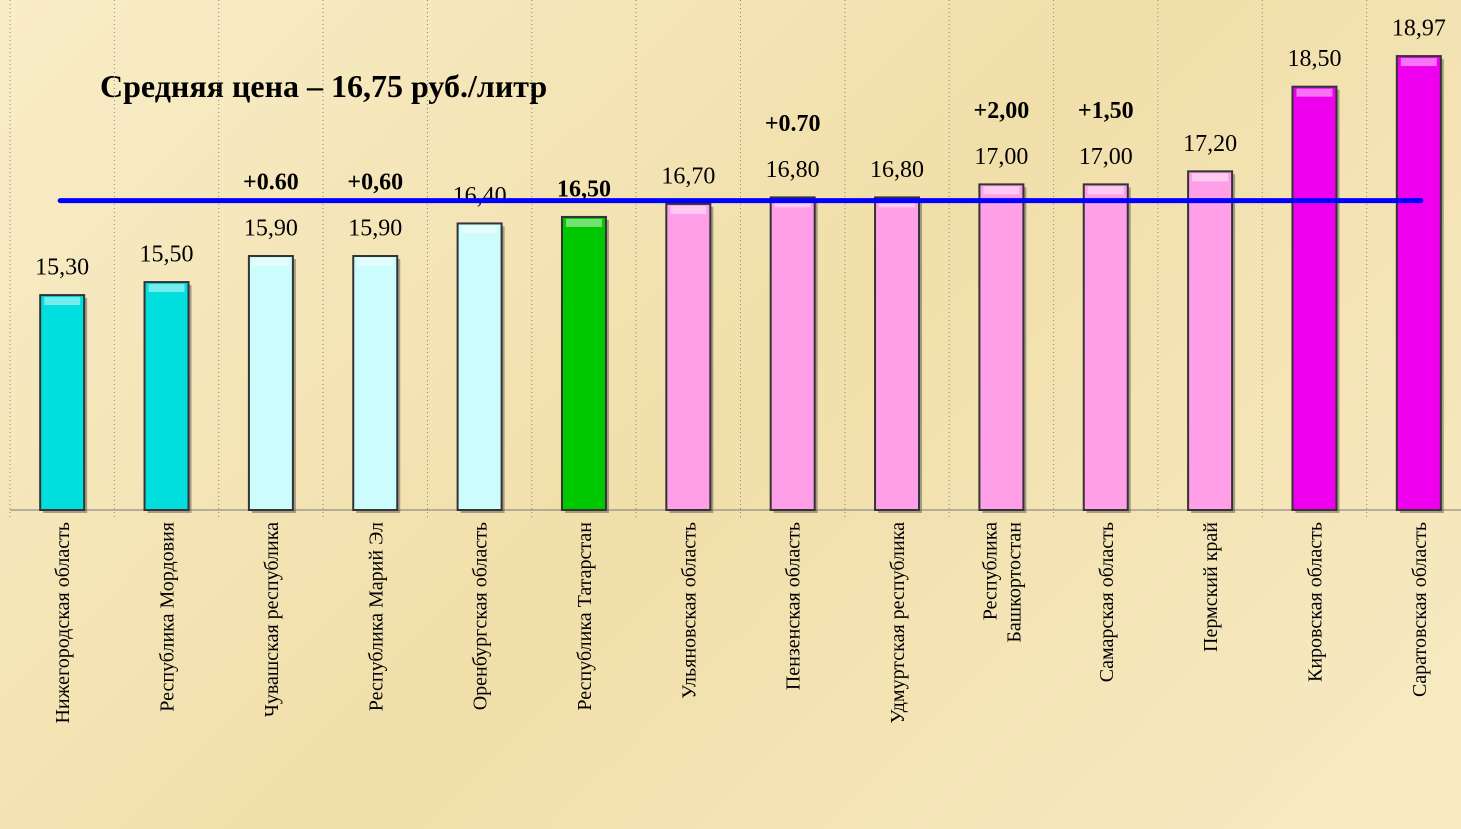 The width and height of the screenshot is (1461, 829). Describe the element at coordinates (1315, 602) in the screenshot. I see `x-tick-label: Кировская область` at that location.